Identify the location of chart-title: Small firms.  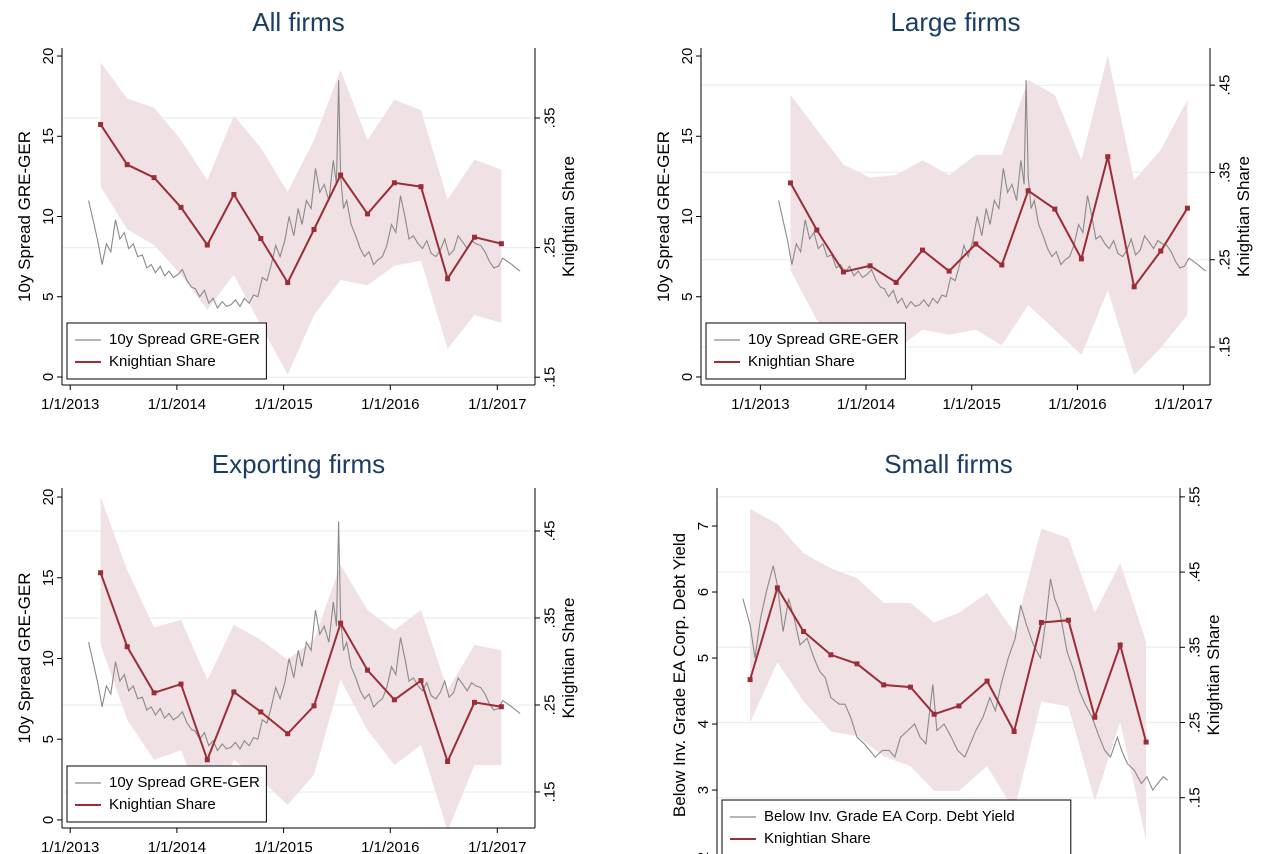
(948, 464).